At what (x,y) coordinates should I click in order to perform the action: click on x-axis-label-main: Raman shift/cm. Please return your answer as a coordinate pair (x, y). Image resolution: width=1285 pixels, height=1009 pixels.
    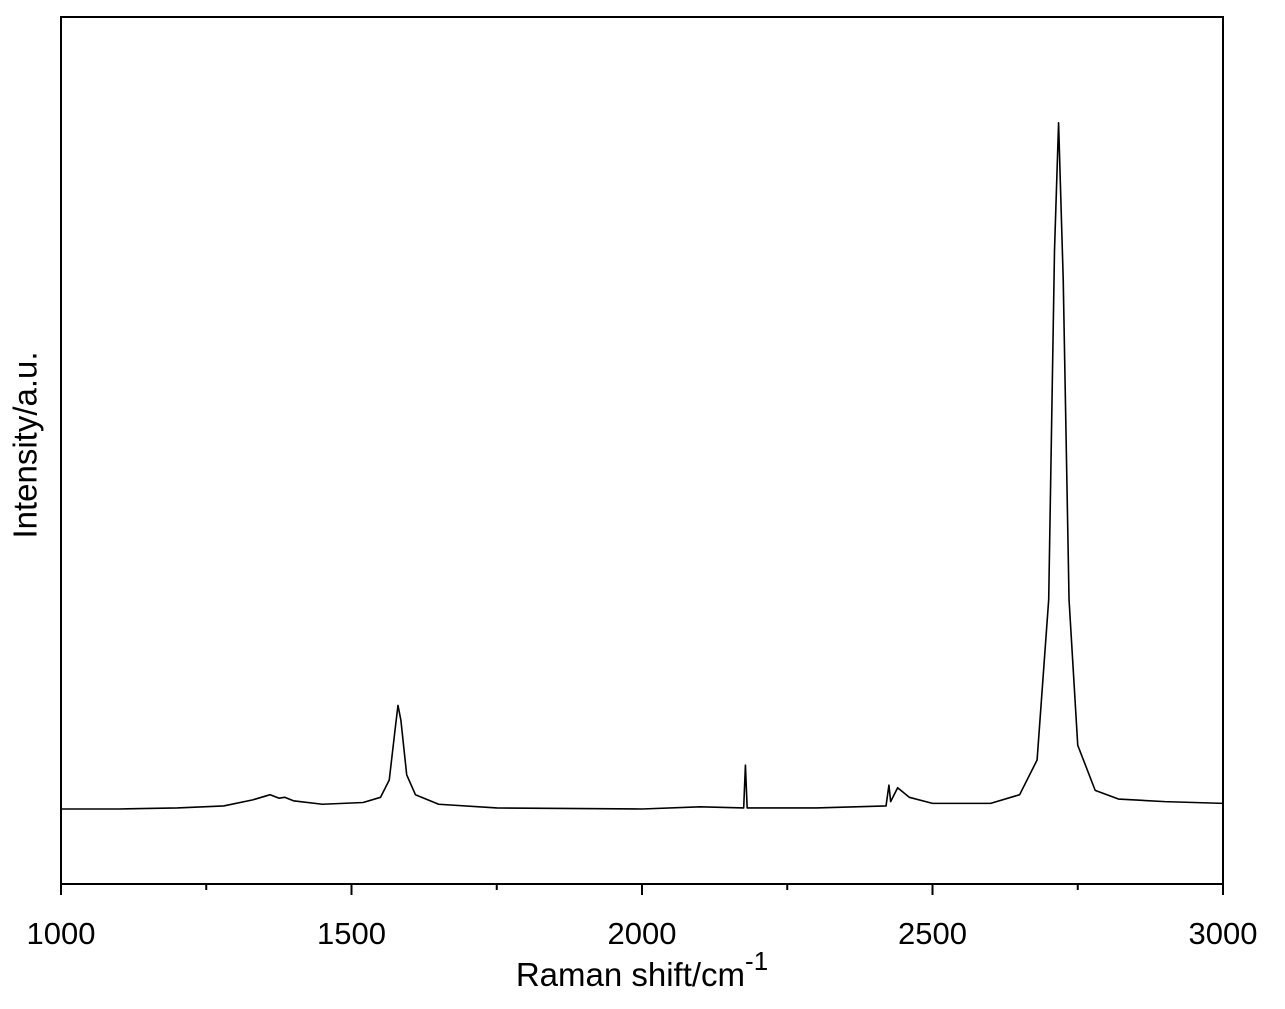
    Looking at the image, I should click on (630, 974).